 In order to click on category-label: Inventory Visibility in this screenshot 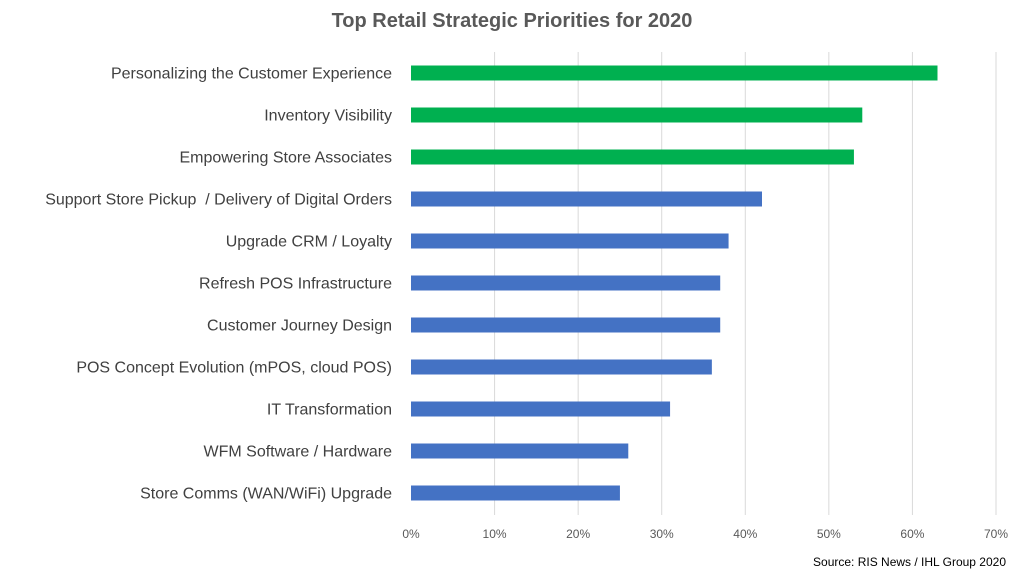, I will do `click(328, 116)`.